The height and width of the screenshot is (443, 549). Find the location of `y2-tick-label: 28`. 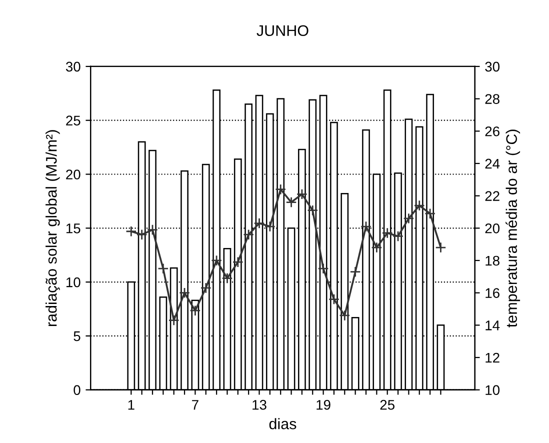

y2-tick-label: 28 is located at coordinates (492, 99).